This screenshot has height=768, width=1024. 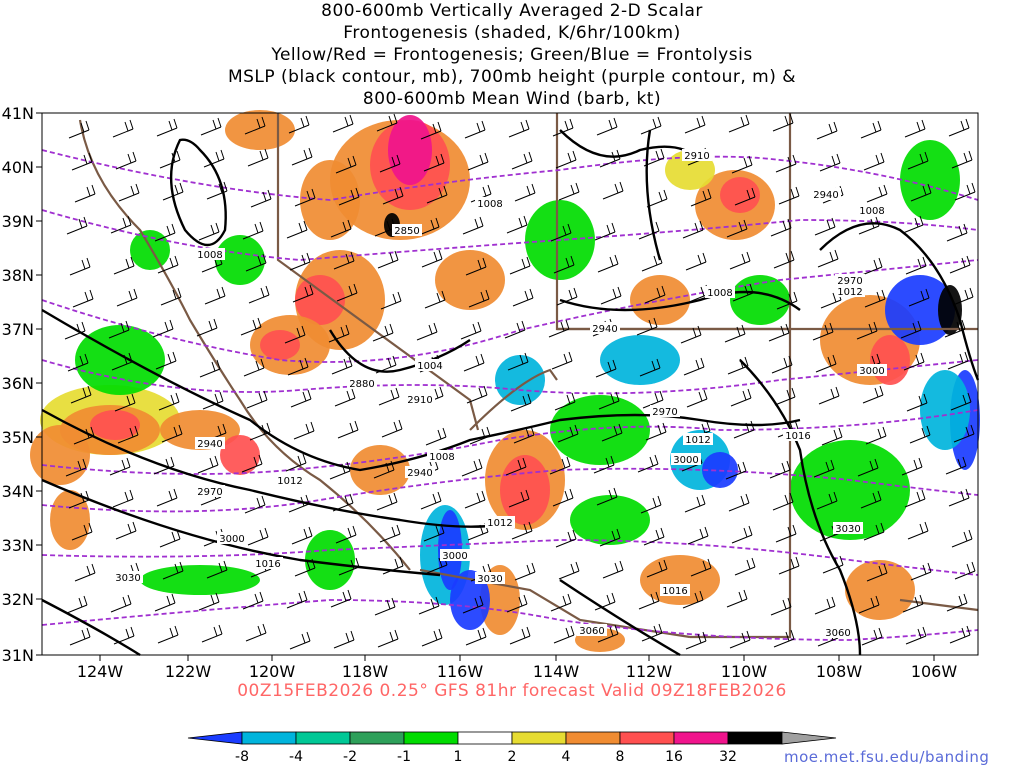 I want to click on lat-label: 32N, so click(x=18, y=599).